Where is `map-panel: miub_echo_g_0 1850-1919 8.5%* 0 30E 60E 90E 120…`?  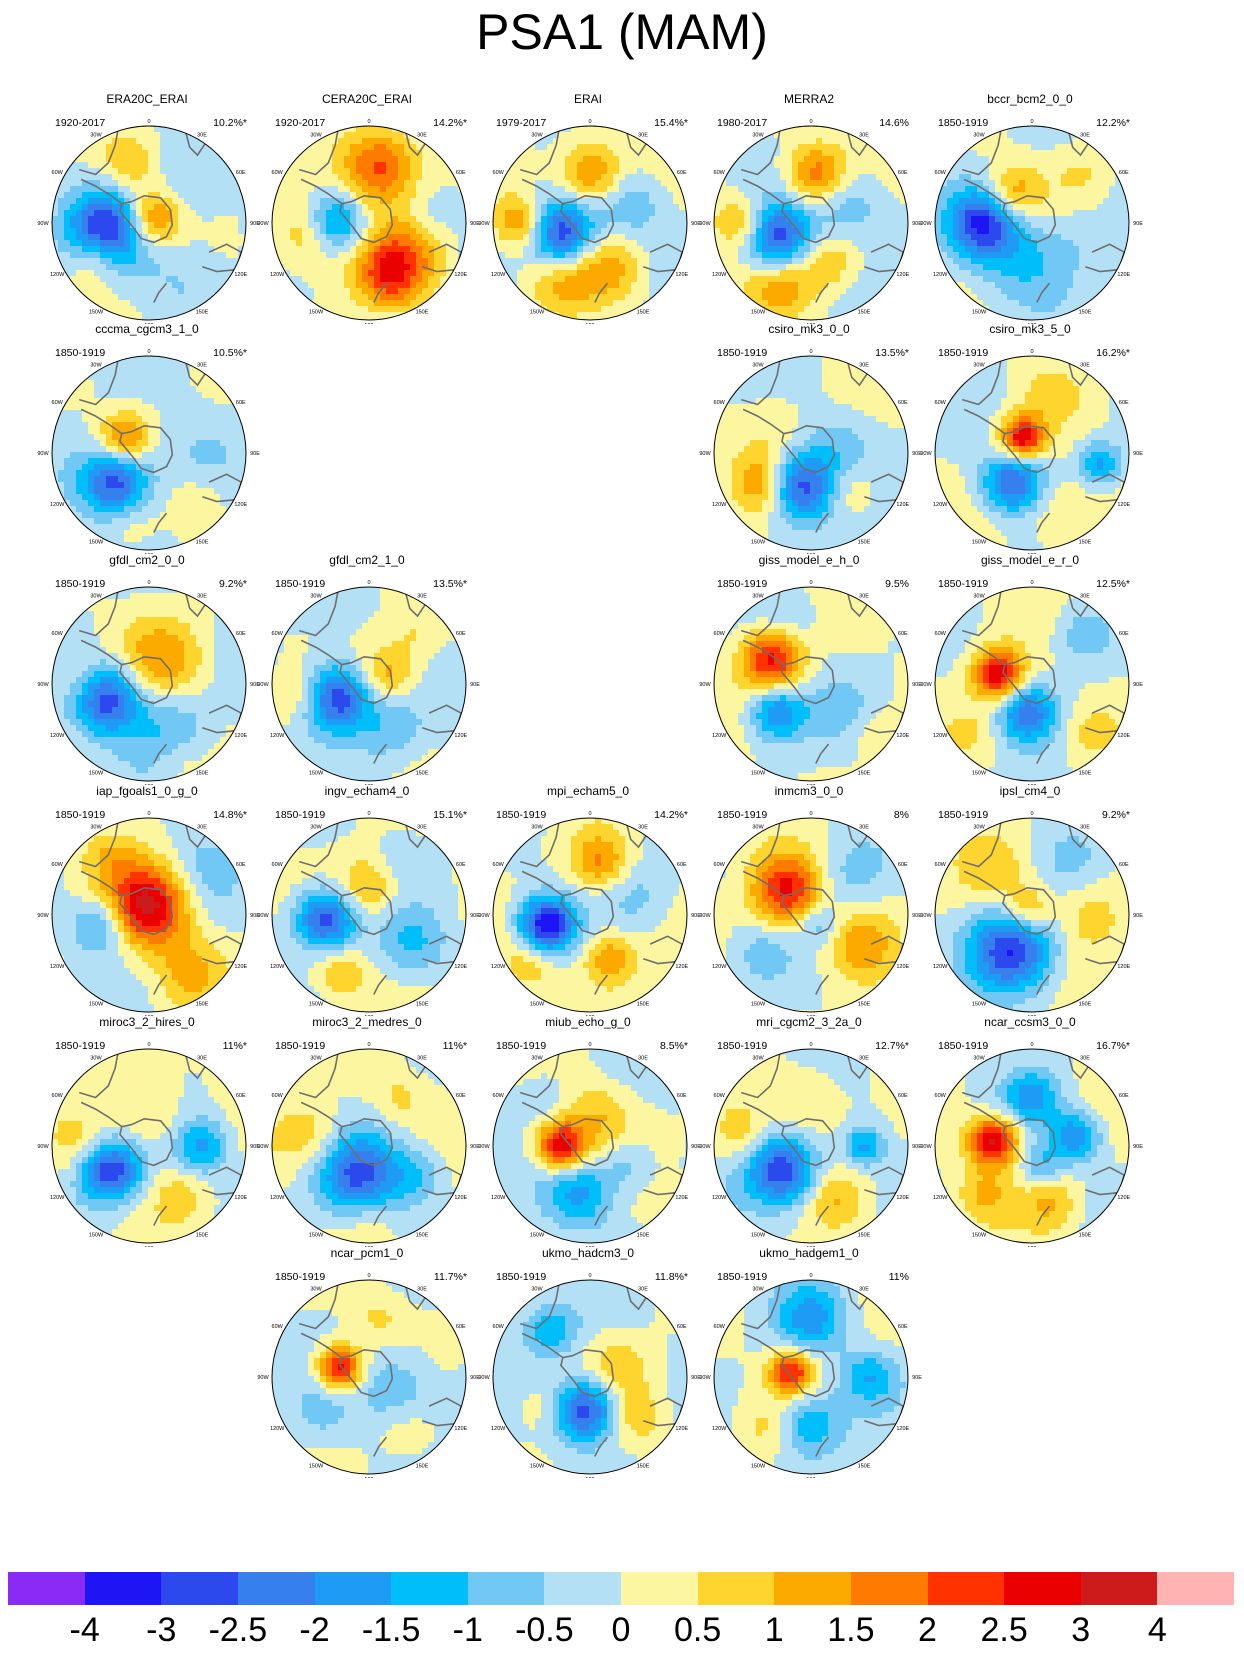 map-panel: miub_echo_g_0 1850-1919 8.5%* 0 30E 60E 90E 120… is located at coordinates (588, 1131).